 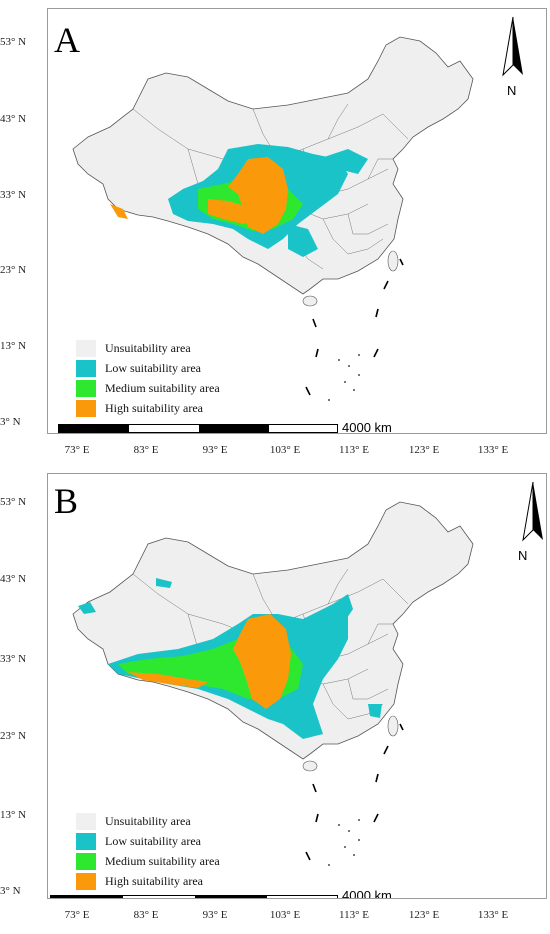 I want to click on panel-letter: B, so click(x=66, y=501).